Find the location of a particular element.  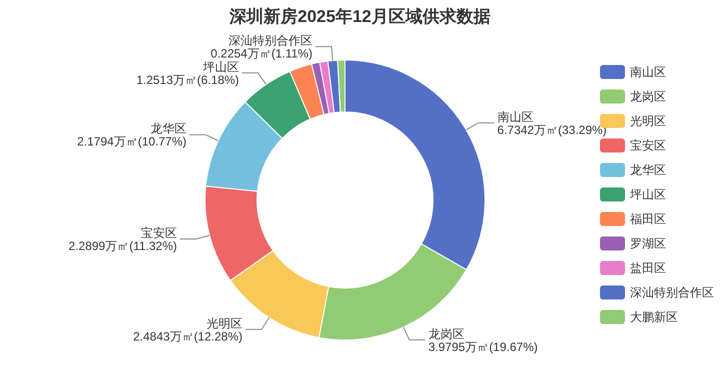

slice-label: 南山区 is located at coordinates (515, 117).